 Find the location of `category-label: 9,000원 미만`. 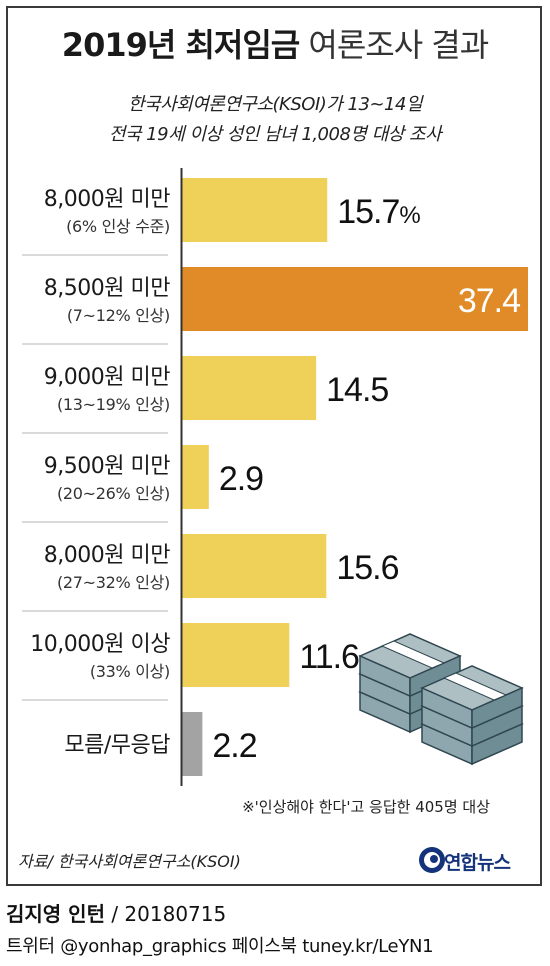

category-label: 9,000원 미만 is located at coordinates (107, 377).